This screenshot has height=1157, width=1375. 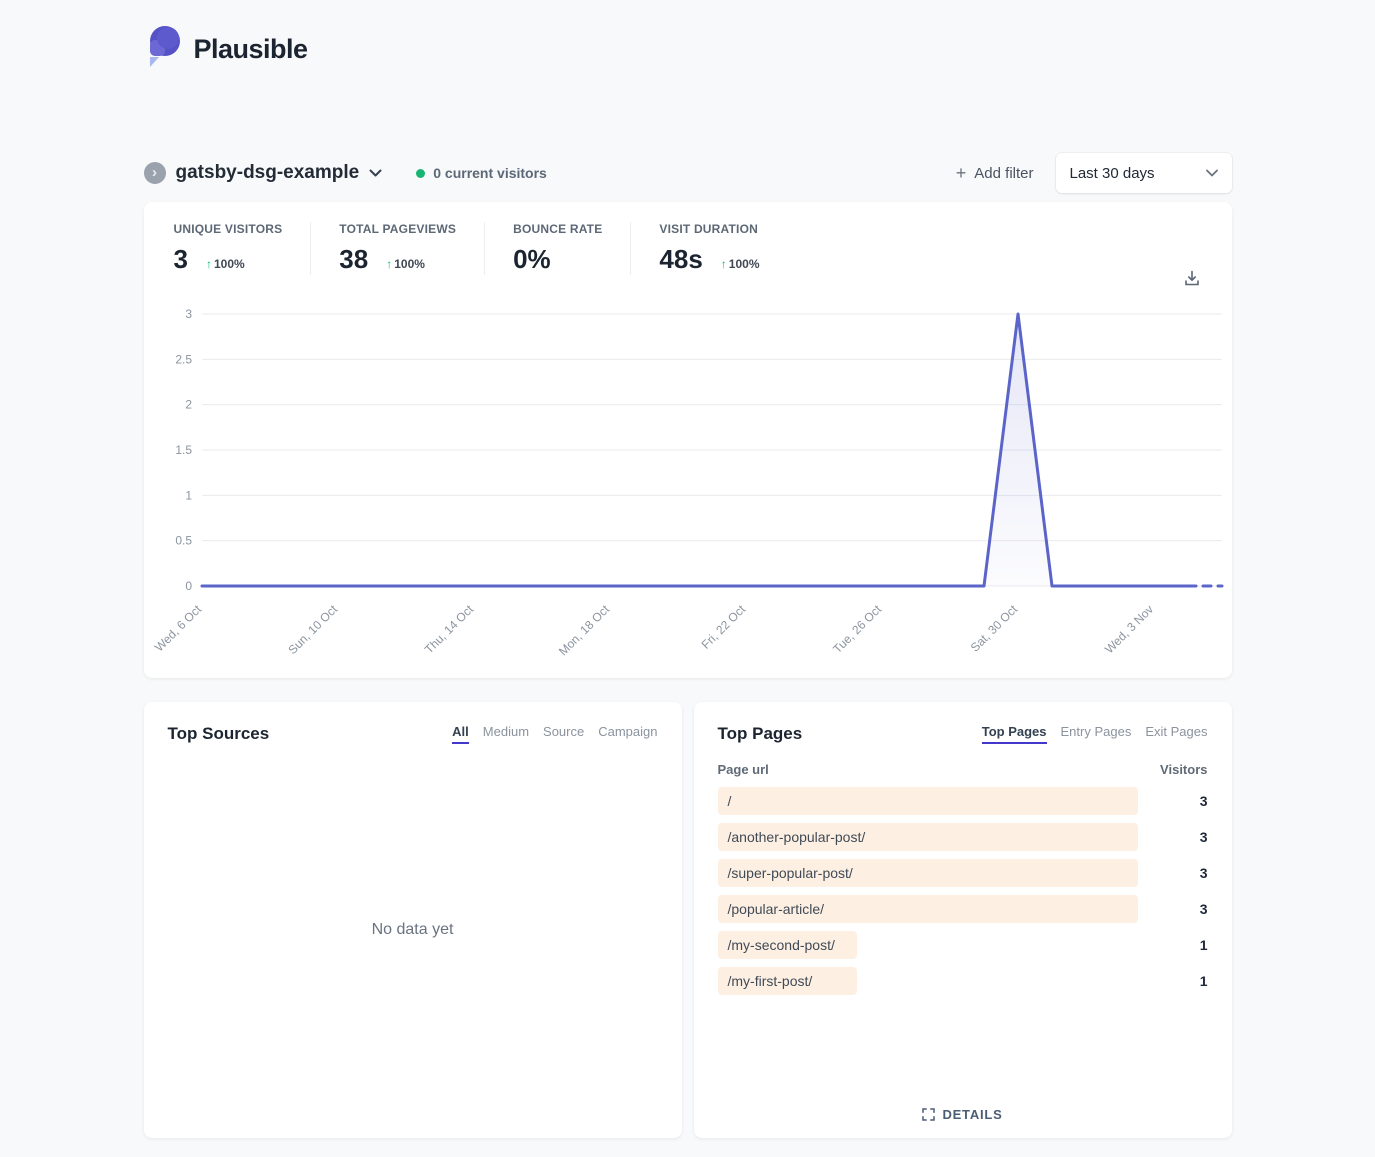 I want to click on tab-all: All, so click(x=460, y=734).